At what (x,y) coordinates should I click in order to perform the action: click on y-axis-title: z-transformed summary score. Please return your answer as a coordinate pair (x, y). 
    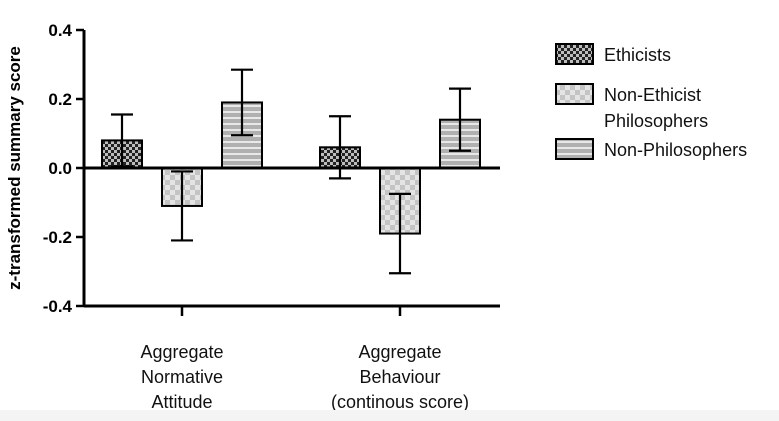
    Looking at the image, I should click on (14, 168).